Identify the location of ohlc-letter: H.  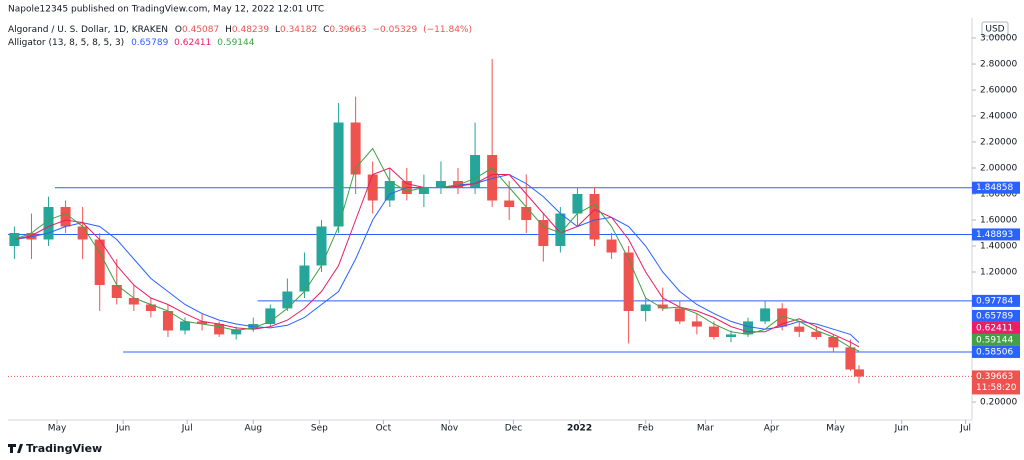
(228, 30).